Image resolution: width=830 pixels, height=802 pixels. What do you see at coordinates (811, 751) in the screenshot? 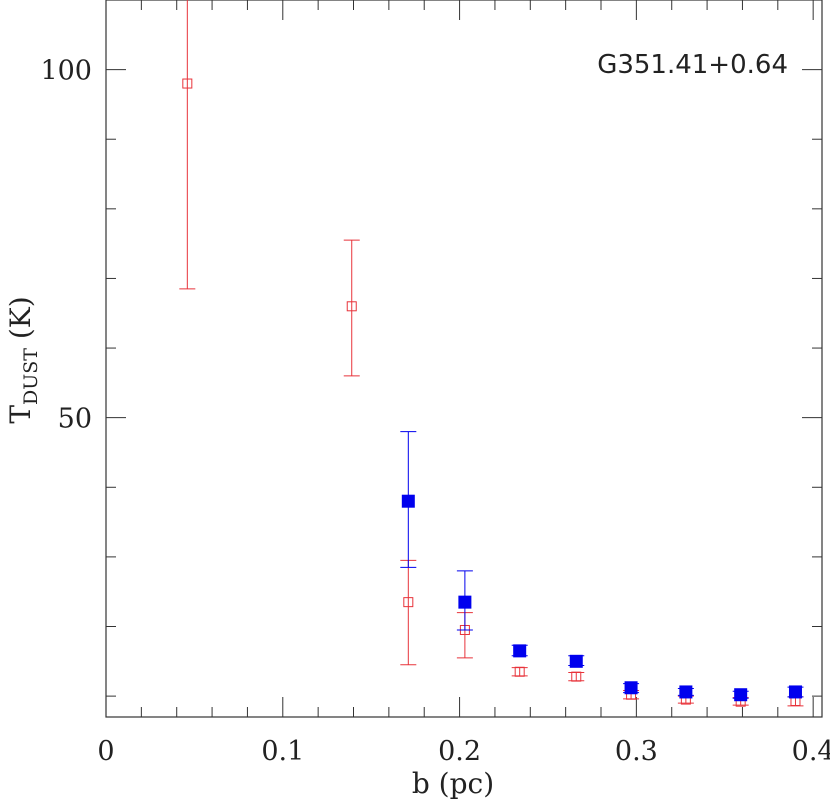
I see `x-tick-label: 0.4` at bounding box center [811, 751].